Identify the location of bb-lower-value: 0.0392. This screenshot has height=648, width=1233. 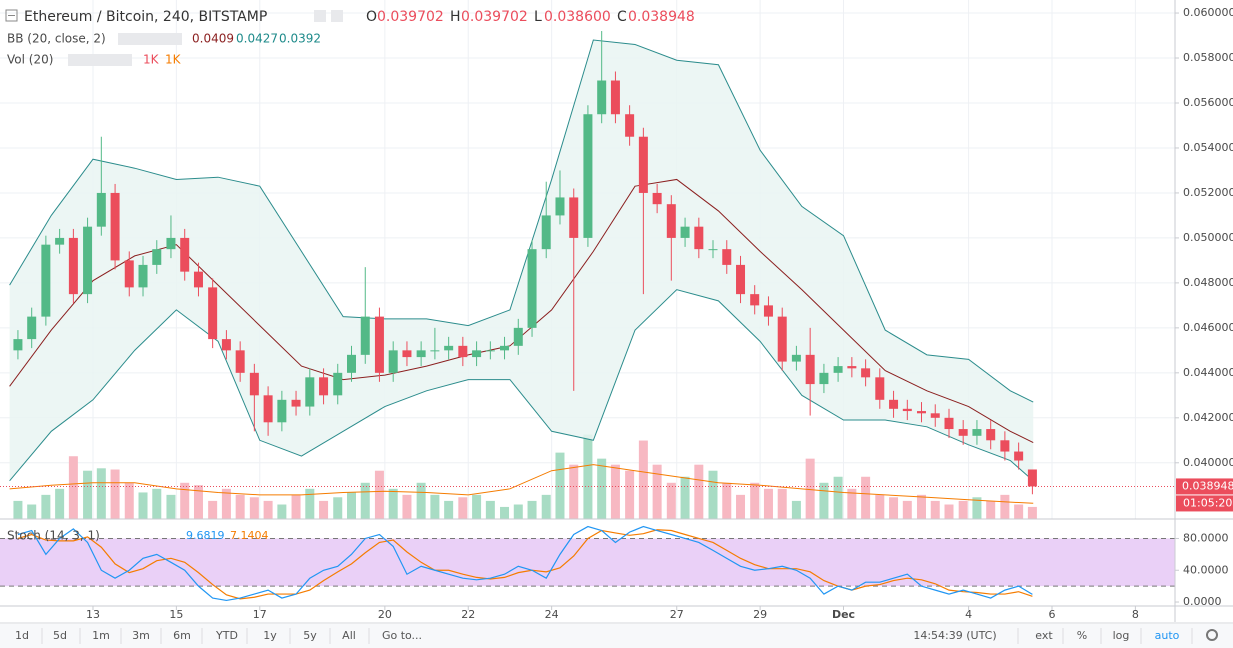
(300, 39).